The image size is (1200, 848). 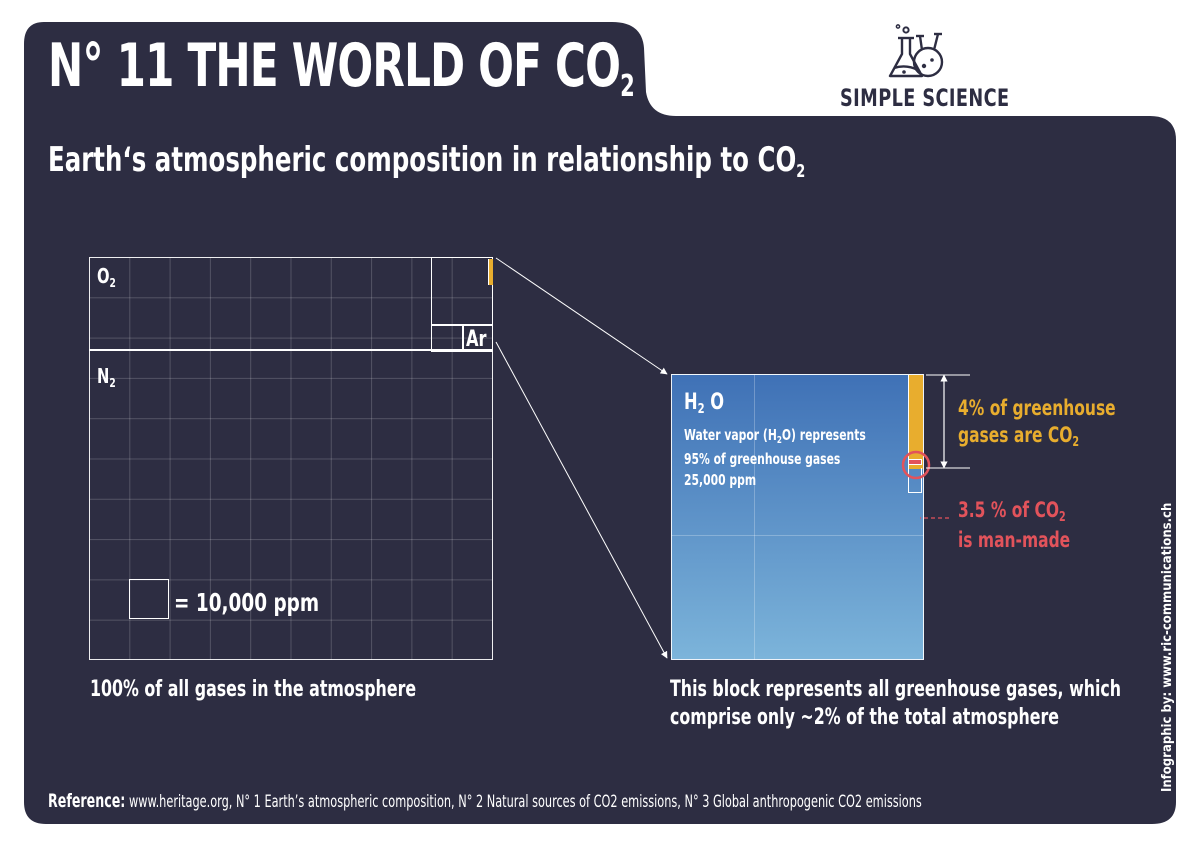 I want to click on argon-separator, so click(x=463, y=338).